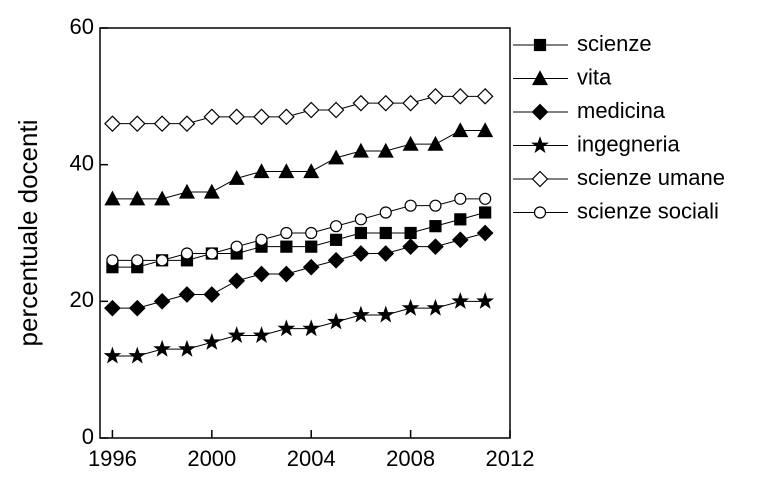  Describe the element at coordinates (82, 299) in the screenshot. I see `y-tick-label: 20` at that location.